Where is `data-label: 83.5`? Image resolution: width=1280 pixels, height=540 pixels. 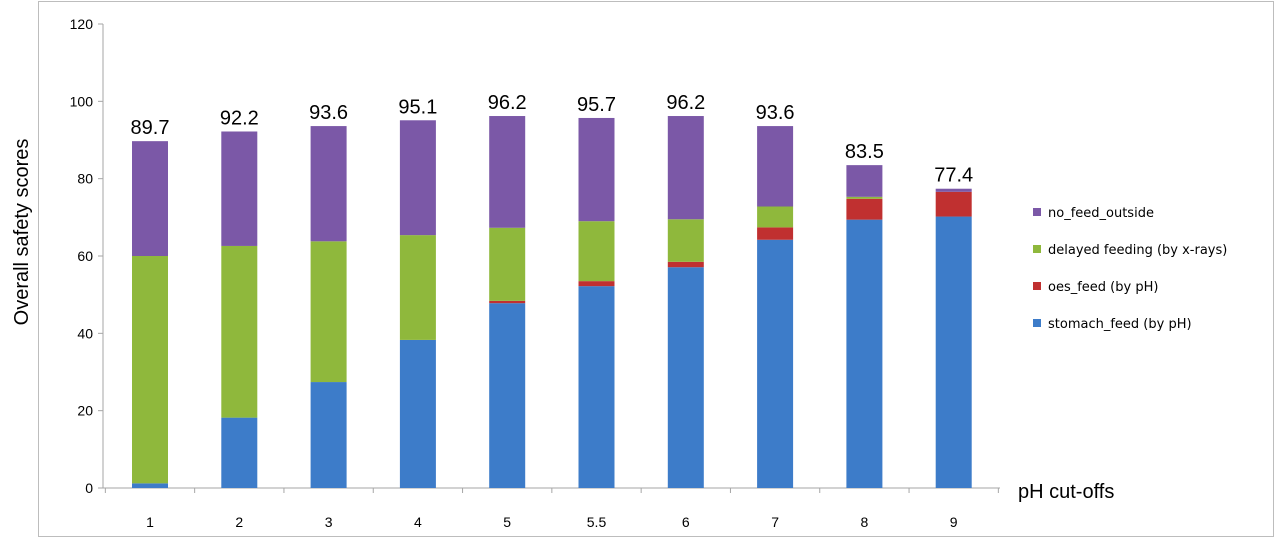 data-label: 83.5 is located at coordinates (864, 152).